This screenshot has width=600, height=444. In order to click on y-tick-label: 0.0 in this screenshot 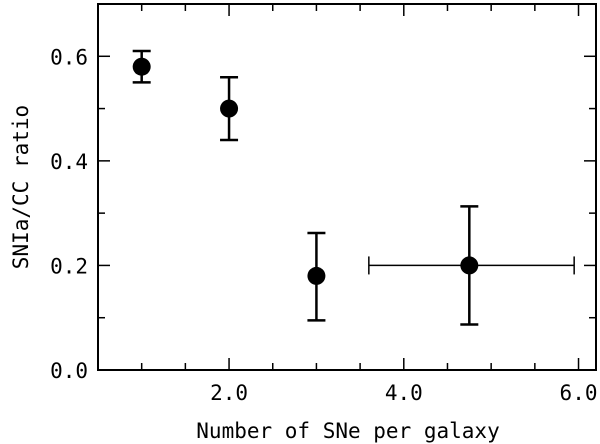, I will do `click(69, 371)`.